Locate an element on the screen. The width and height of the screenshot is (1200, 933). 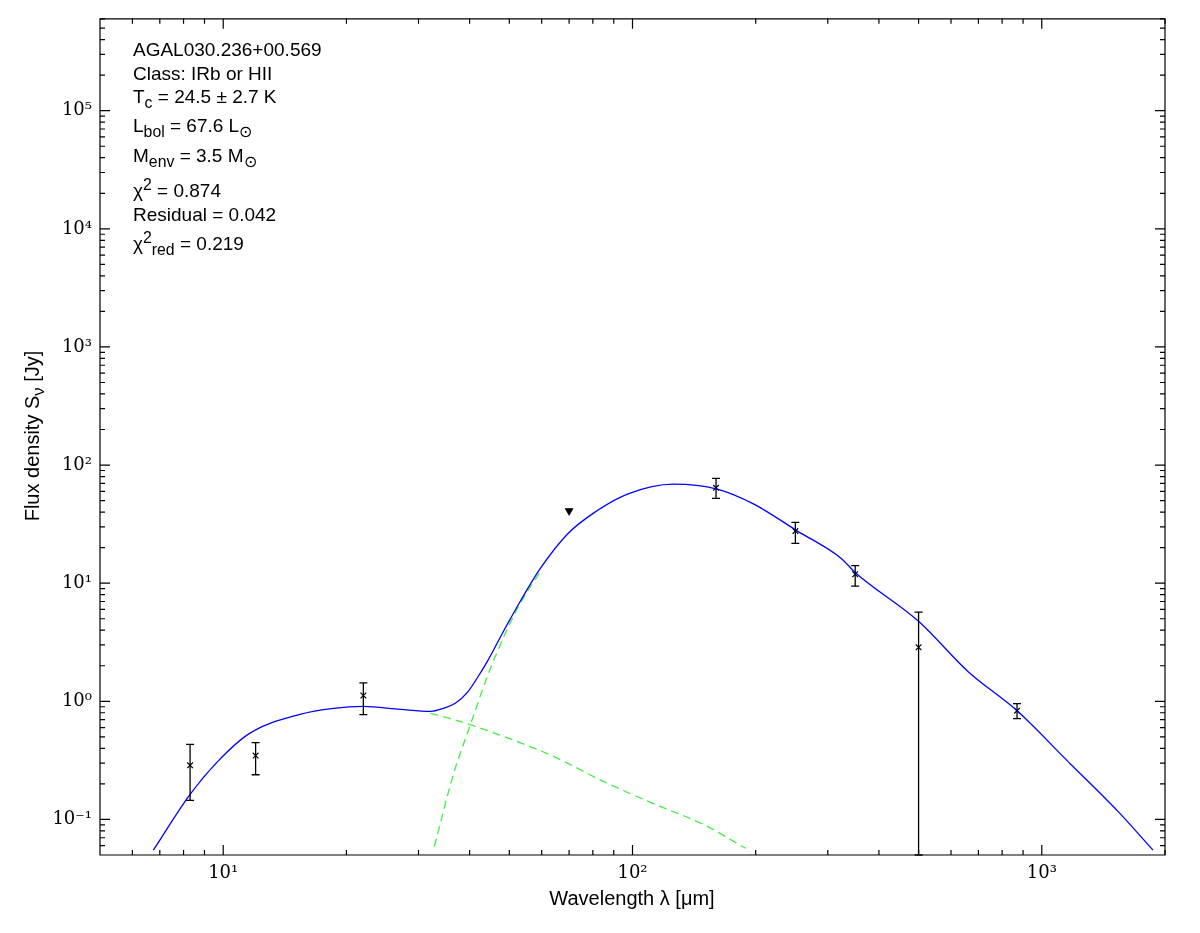
annotation: AGAL030.236+00.569 is located at coordinates (227, 50).